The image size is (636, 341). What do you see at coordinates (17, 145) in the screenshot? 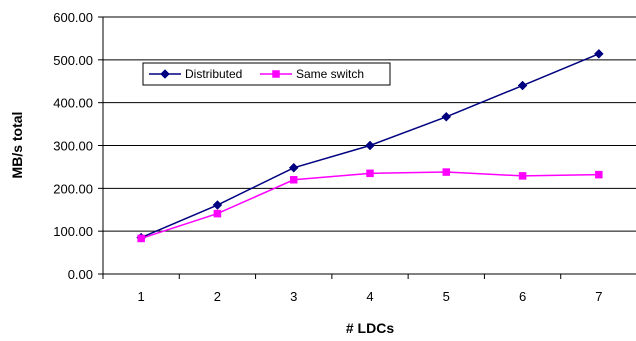
I see `y-axis-label: MB/s total` at bounding box center [17, 145].